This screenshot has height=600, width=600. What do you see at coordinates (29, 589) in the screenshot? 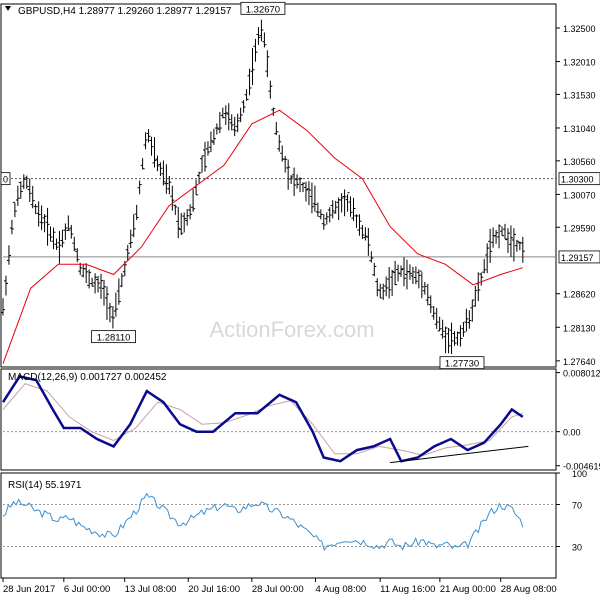
I see `x-tick-label: 28 Jun 2017` at bounding box center [29, 589].